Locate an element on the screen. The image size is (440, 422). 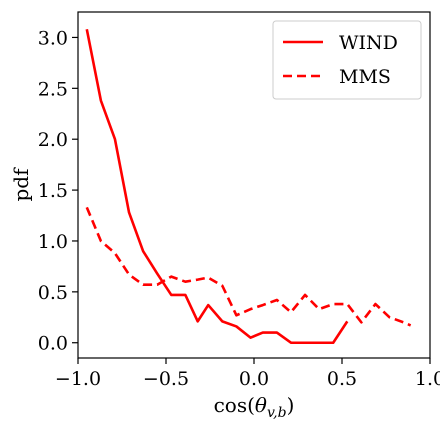
legend-label-mms: MMS is located at coordinates (365, 77).